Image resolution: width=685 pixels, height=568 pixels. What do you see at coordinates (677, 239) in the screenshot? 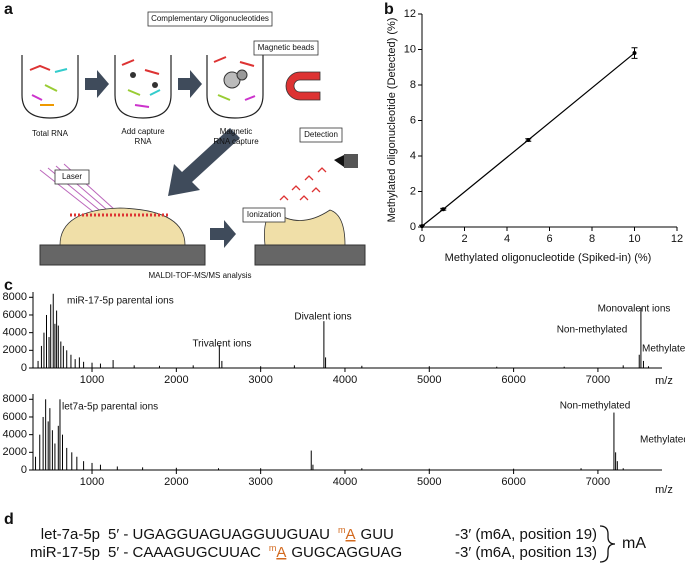
I see `x-tick-label: 12` at bounding box center [677, 239].